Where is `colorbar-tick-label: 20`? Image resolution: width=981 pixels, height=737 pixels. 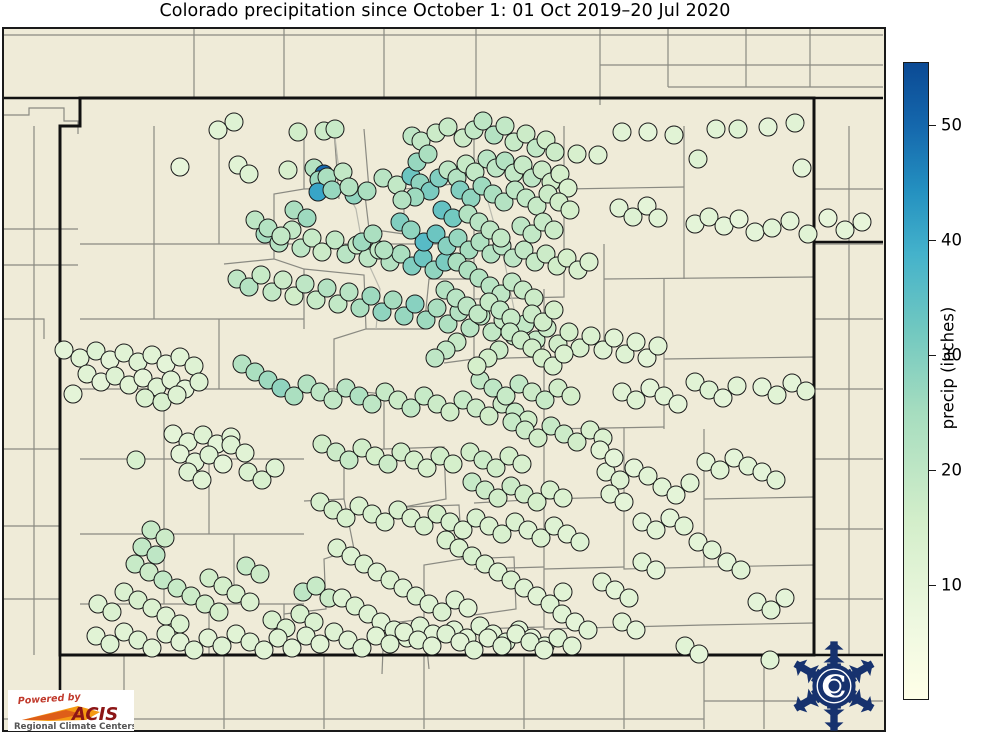 colorbar-tick-label: 20 is located at coordinates (951, 470).